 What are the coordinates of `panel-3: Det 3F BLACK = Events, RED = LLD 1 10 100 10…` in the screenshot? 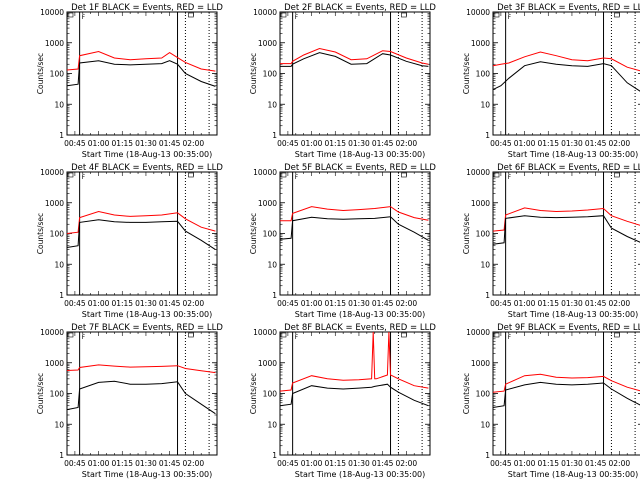 It's located at (551, 81).